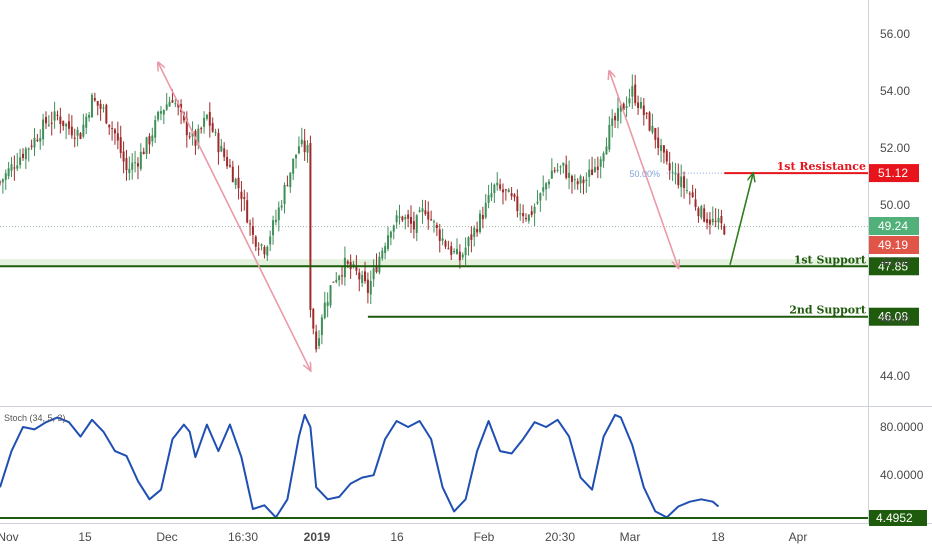 The height and width of the screenshot is (550, 932). What do you see at coordinates (718, 537) in the screenshot?
I see `x-tick-label: 18` at bounding box center [718, 537].